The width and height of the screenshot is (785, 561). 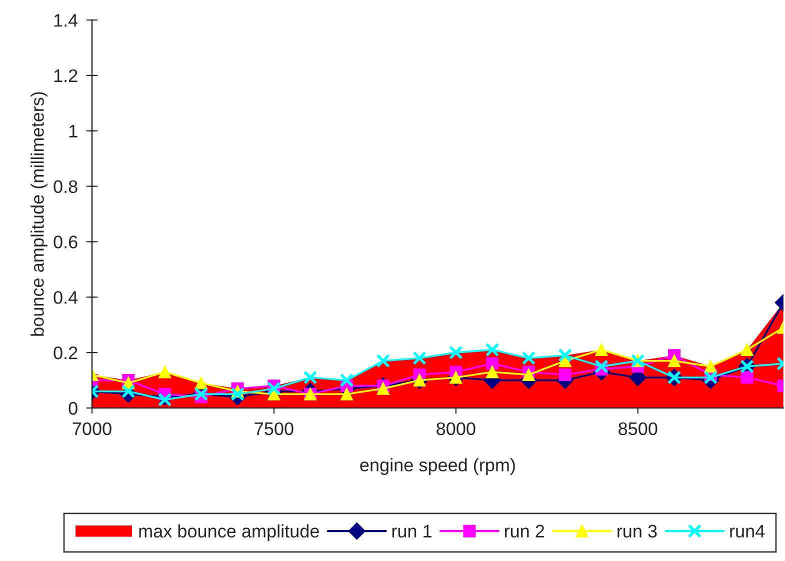 I want to click on x-axis-title: engine speed (rpm), so click(x=437, y=466).